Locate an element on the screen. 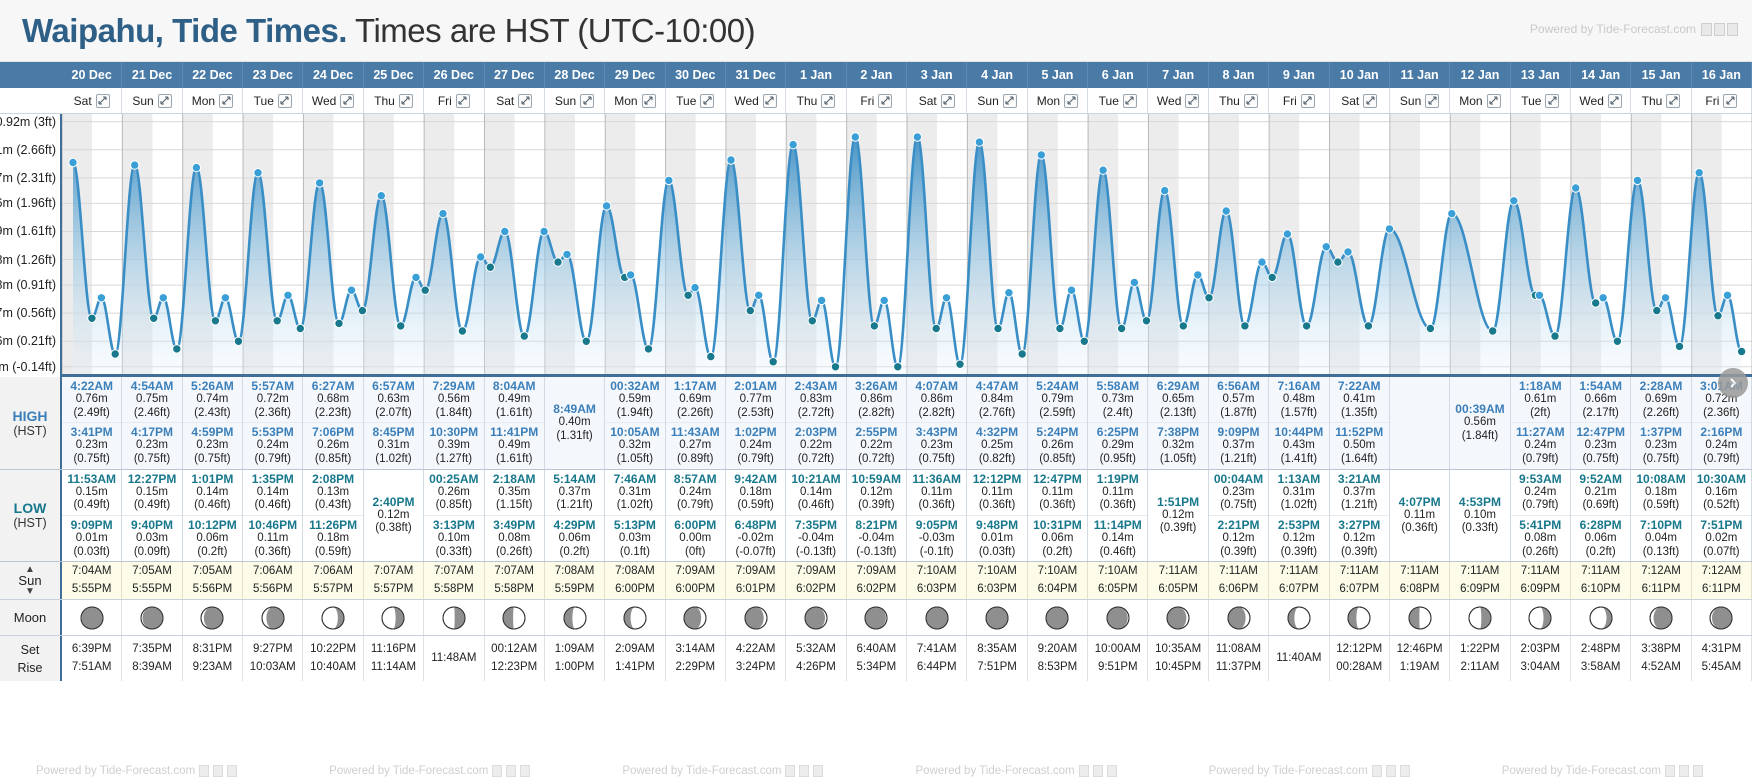 This screenshot has width=1752, height=780. day-header-18: Wed is located at coordinates (1178, 100).